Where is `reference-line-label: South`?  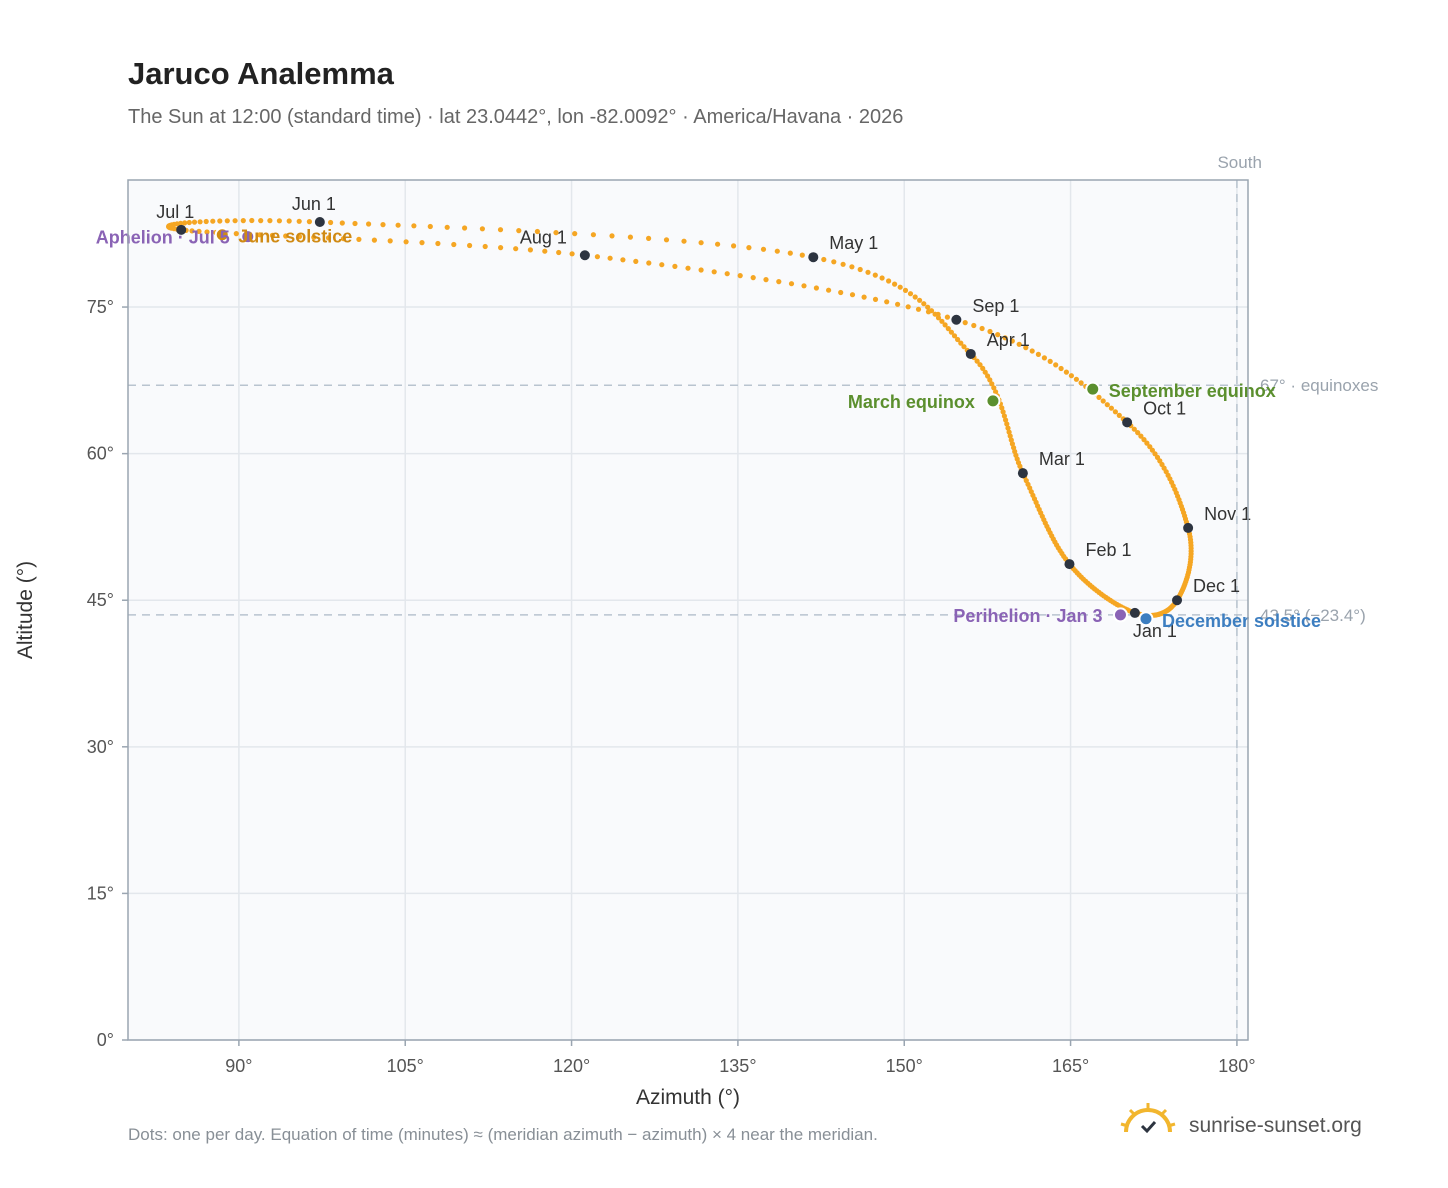 reference-line-label: South is located at coordinates (1239, 162).